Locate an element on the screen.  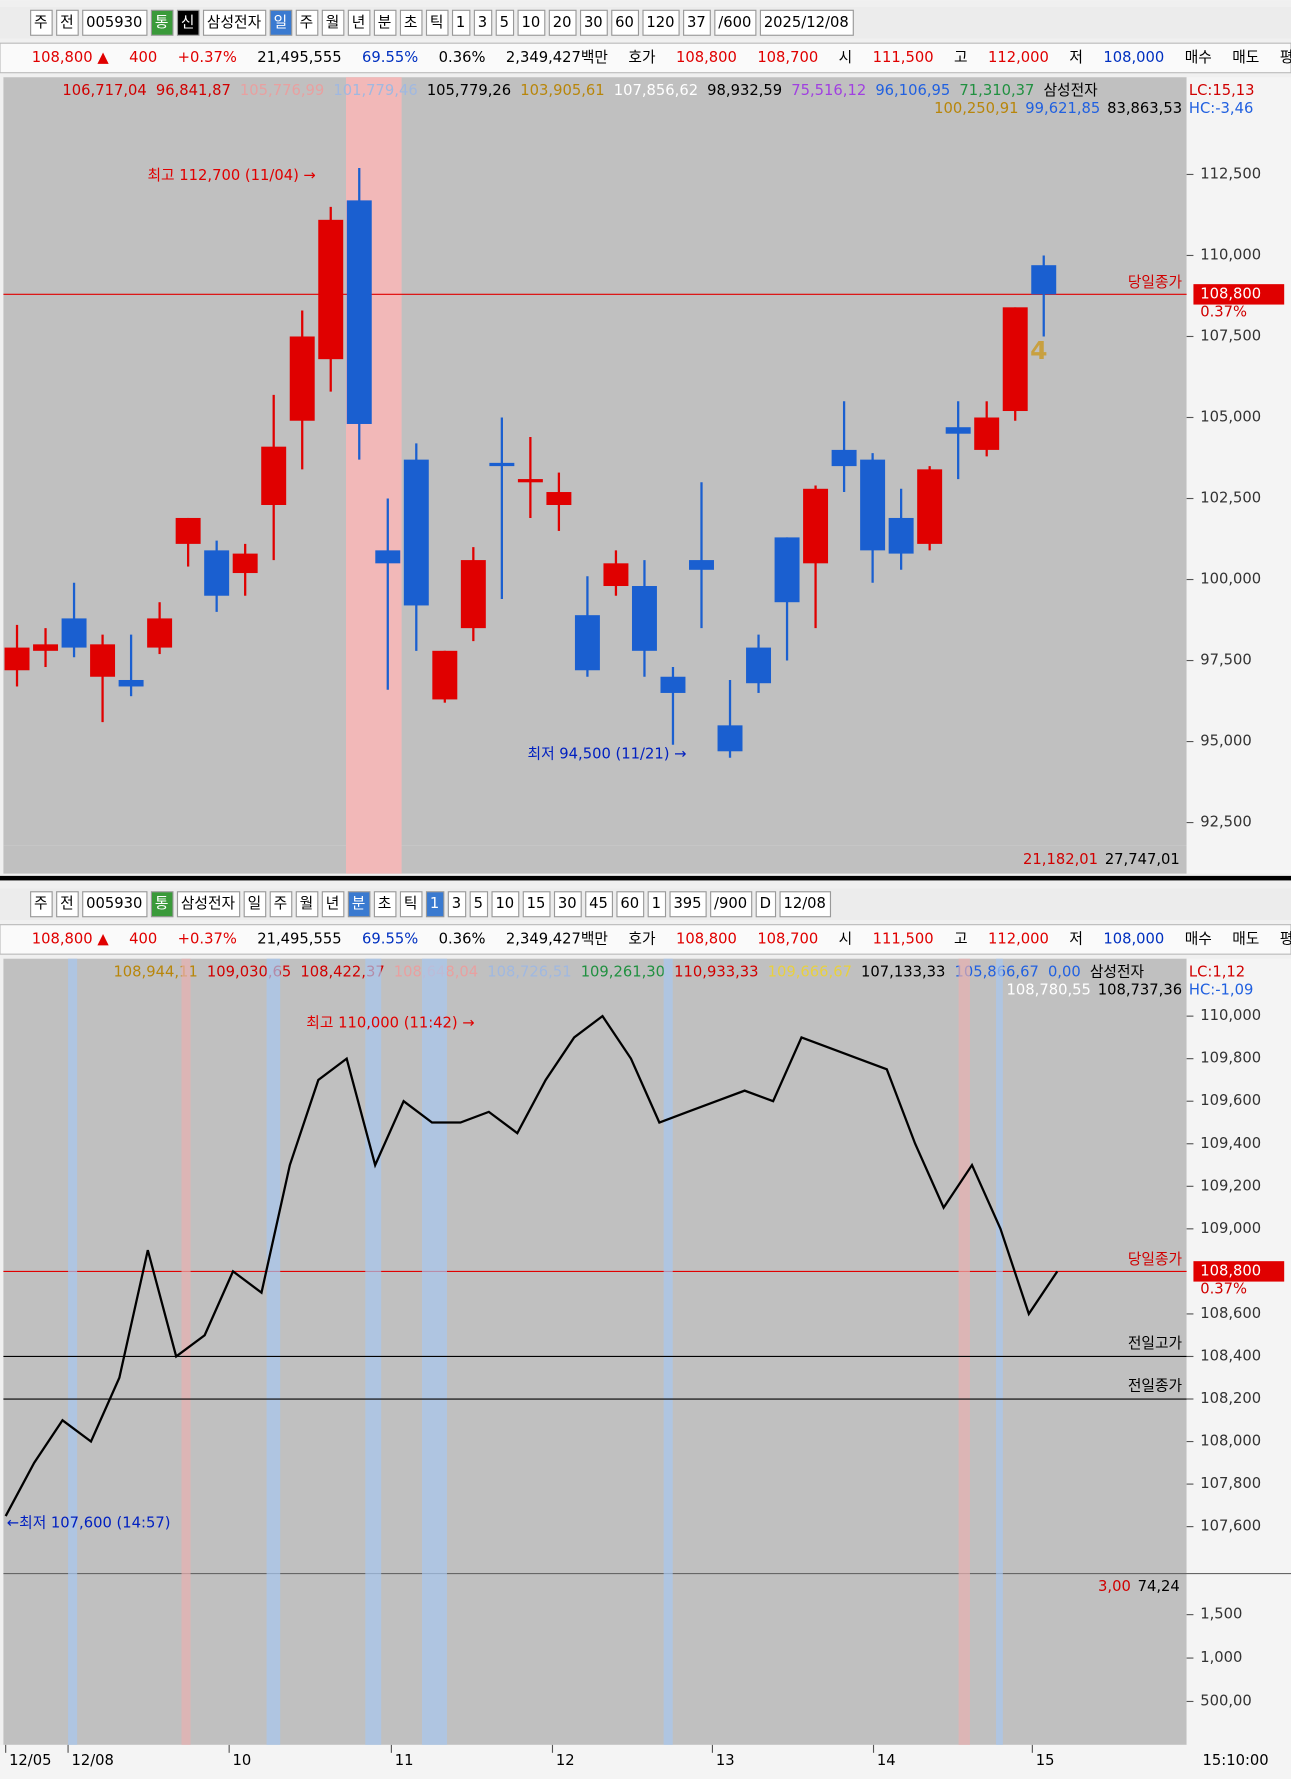
toolbar-label: 2025/12/08 is located at coordinates (806, 22).